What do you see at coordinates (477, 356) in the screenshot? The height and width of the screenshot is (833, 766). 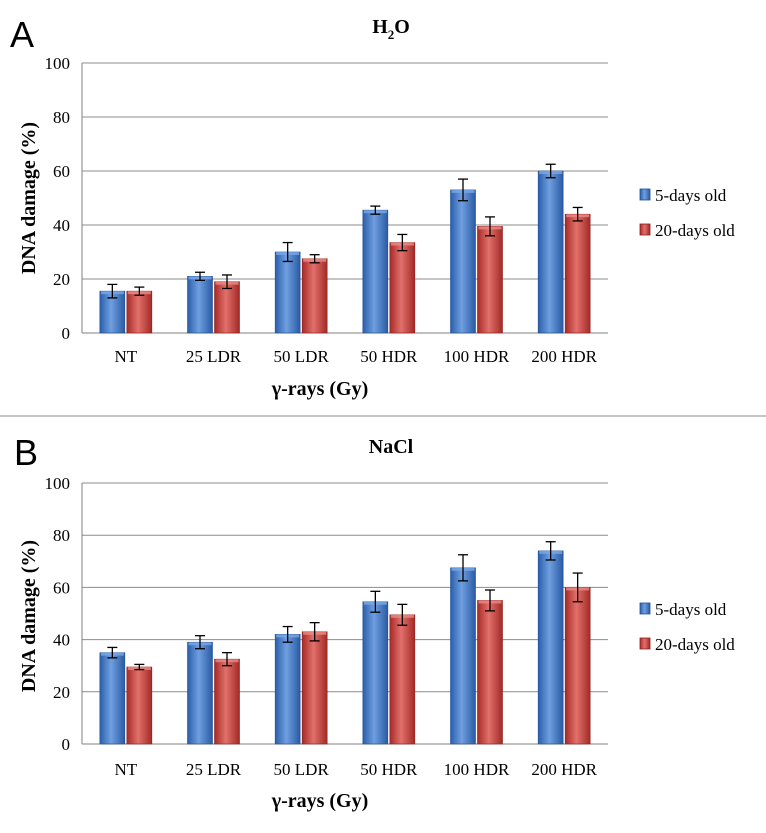 I see `panel-a-x-tick-label: 100 HDR` at bounding box center [477, 356].